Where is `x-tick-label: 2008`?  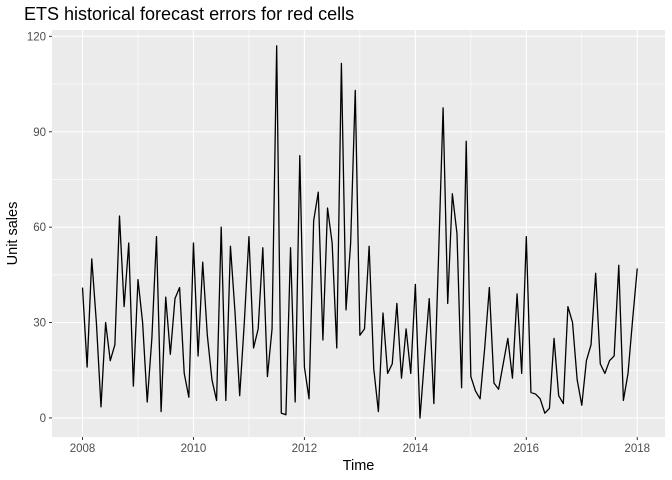 x-tick-label: 2008 is located at coordinates (83, 449).